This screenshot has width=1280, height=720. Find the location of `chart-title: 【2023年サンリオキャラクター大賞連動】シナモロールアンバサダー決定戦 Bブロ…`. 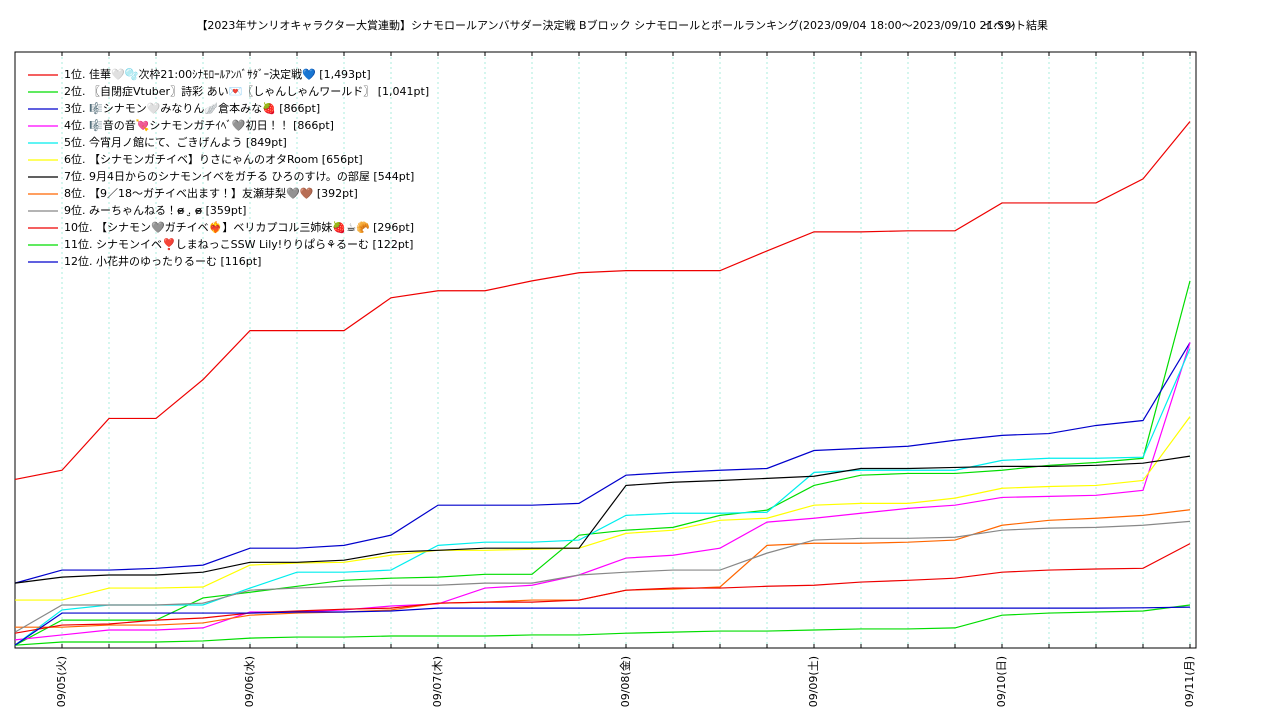

chart-title: 【2023年サンリオキャラクター大賞連動】シナモロールアンバサダー決定戦 Bブロ… is located at coordinates (605, 25).